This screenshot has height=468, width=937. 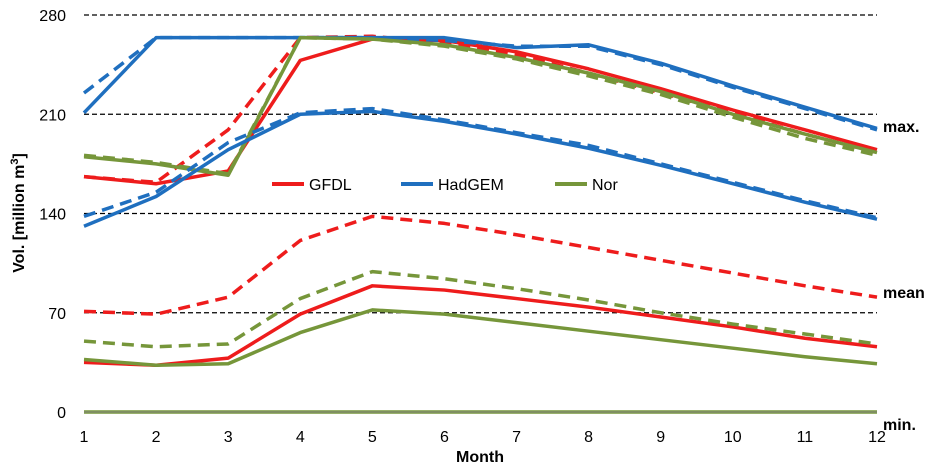 I want to click on x-tick-label-0: 1, so click(x=84, y=437).